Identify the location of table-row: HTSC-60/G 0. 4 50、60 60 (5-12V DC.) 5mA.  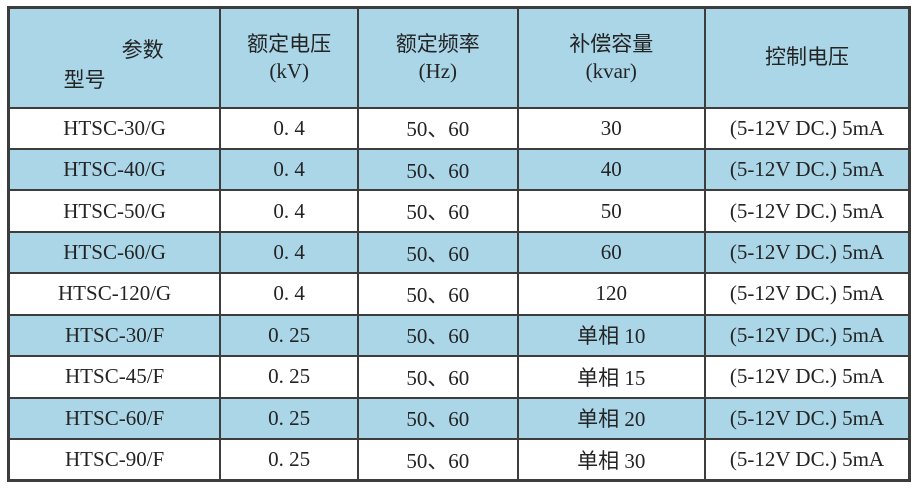
(459, 252).